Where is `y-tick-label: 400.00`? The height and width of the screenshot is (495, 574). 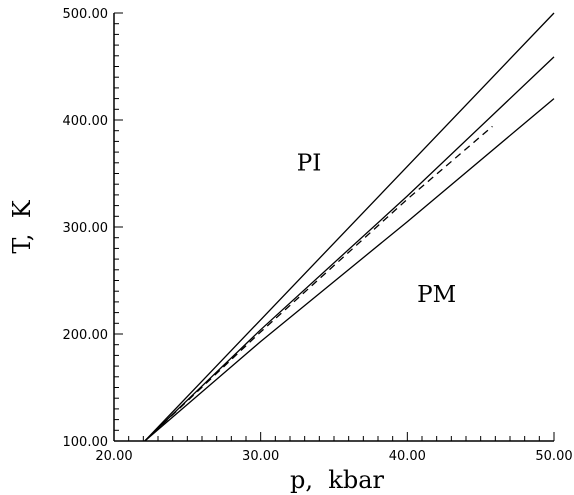 y-tick-label: 400.00 is located at coordinates (86, 121).